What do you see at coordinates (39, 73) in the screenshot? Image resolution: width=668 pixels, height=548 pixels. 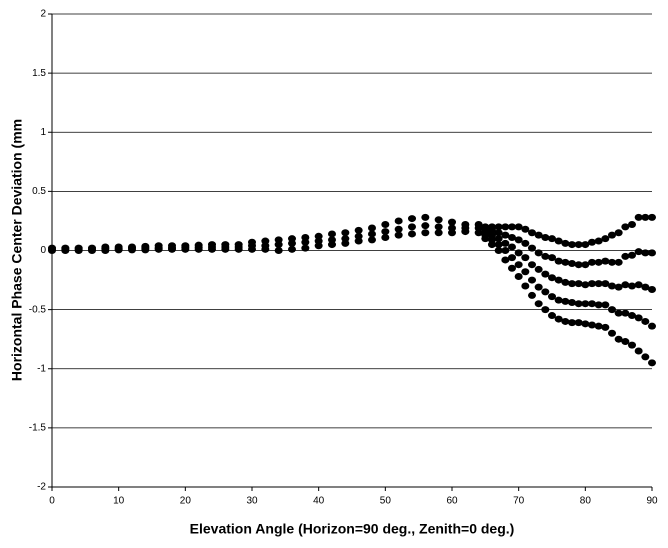 I see `y-tick-label: 1.5` at bounding box center [39, 73].